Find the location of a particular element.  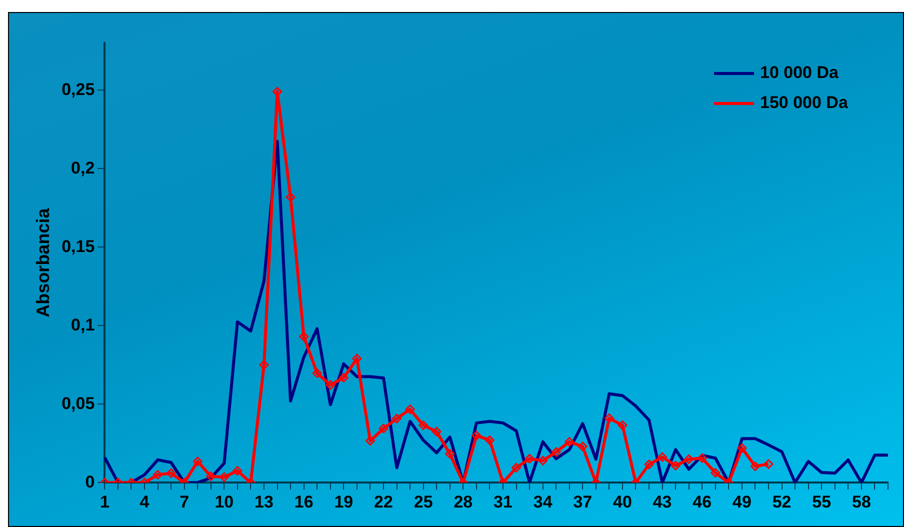

x-tick-label: 25 is located at coordinates (423, 502).